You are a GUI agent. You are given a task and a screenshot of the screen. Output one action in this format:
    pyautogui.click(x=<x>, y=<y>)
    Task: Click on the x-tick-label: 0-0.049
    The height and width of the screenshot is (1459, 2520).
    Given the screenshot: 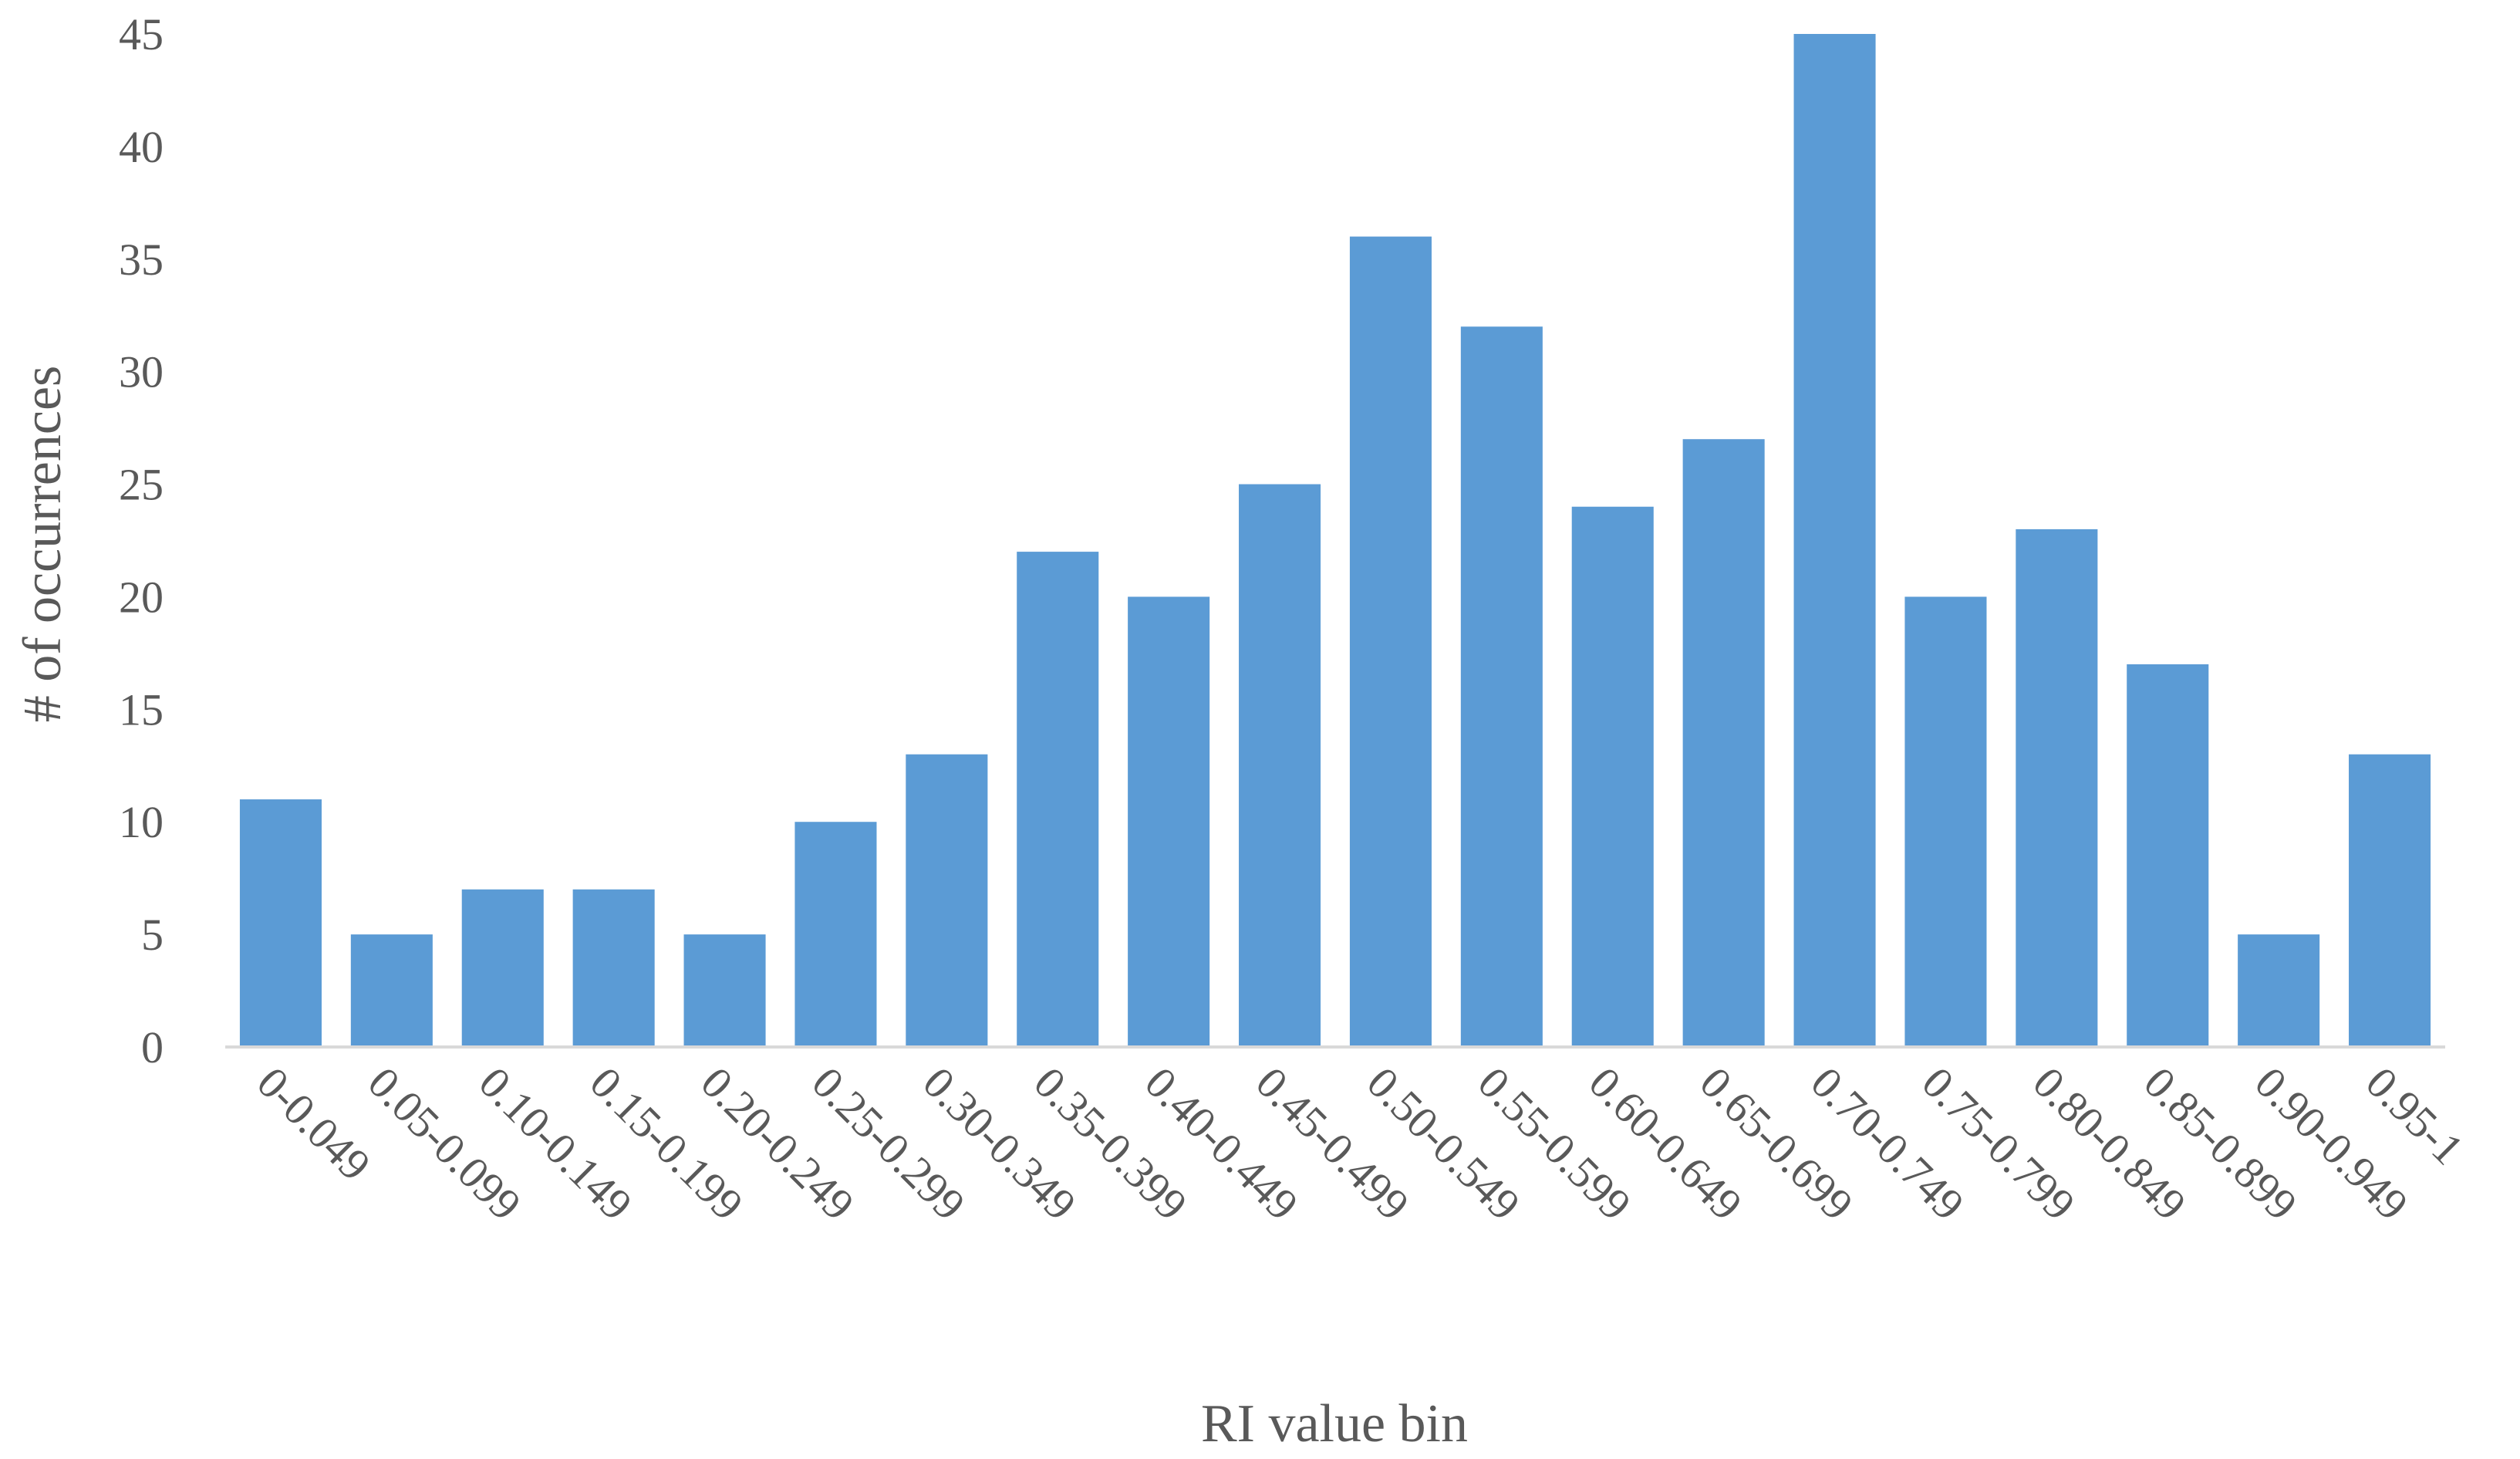 What is the action you would take?
    pyautogui.click(x=314, y=1123)
    